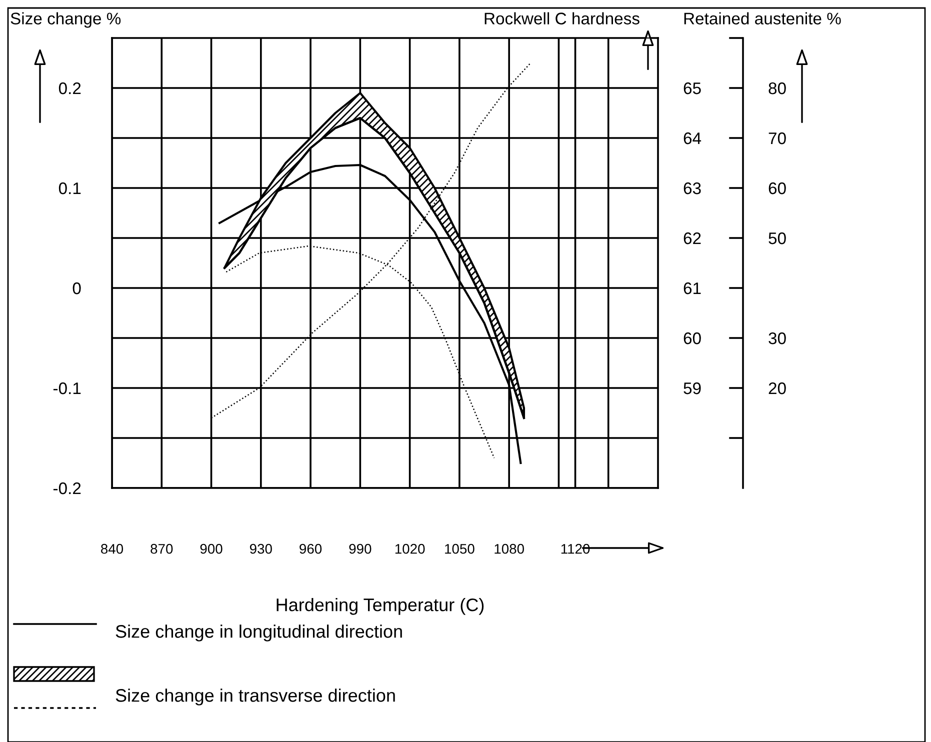 The width and height of the screenshot is (931, 742). What do you see at coordinates (380, 606) in the screenshot?
I see `x-axis-title: Hardening Temperatur (C)` at bounding box center [380, 606].